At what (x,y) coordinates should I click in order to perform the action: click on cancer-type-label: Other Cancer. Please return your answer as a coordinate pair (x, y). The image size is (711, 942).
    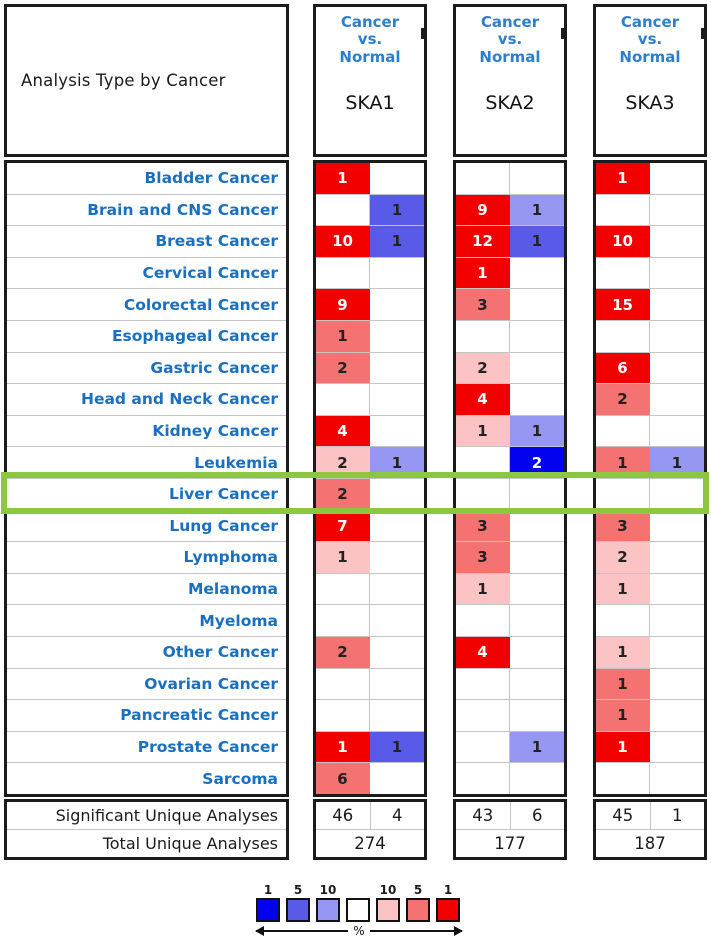
    Looking at the image, I should click on (220, 652).